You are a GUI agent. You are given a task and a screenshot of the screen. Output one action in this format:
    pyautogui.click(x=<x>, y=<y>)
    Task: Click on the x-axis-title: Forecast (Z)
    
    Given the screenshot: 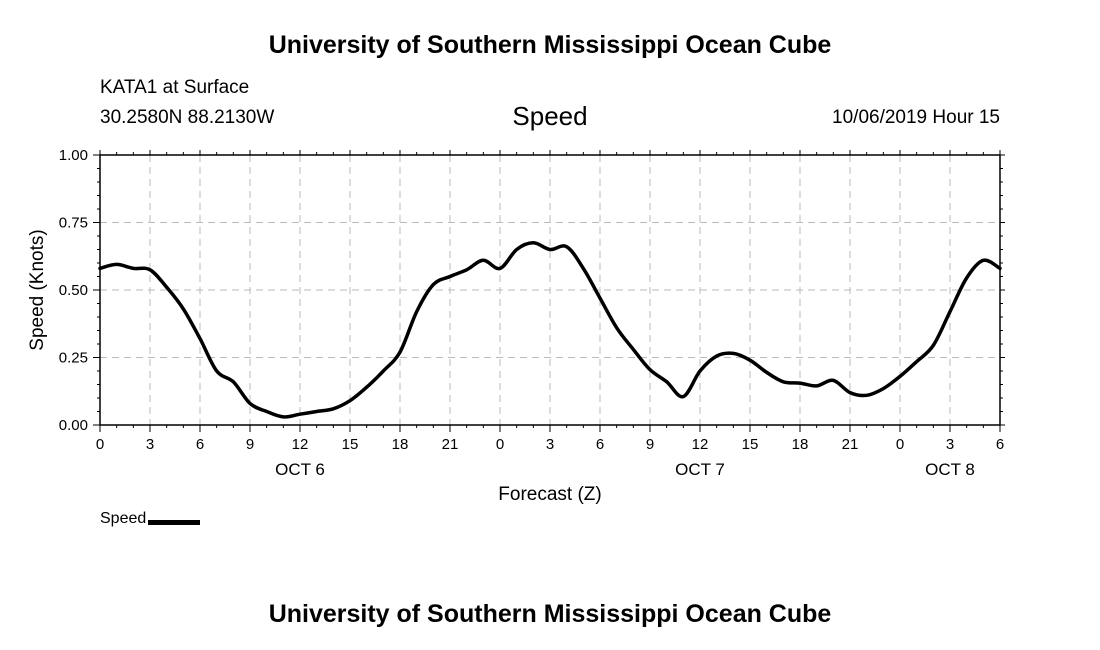 What is the action you would take?
    pyautogui.click(x=549, y=494)
    